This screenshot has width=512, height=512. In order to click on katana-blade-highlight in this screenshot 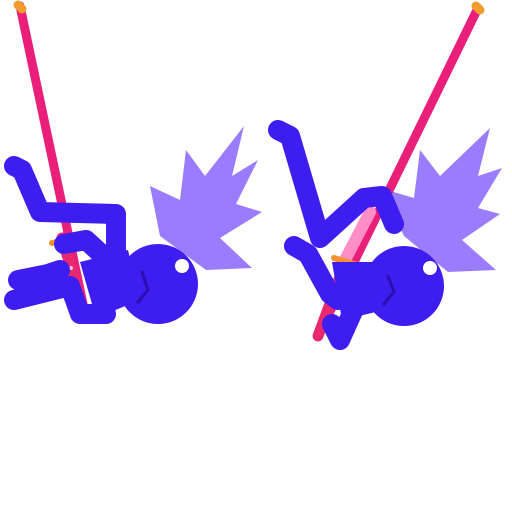, I will do `click(357, 237)`.